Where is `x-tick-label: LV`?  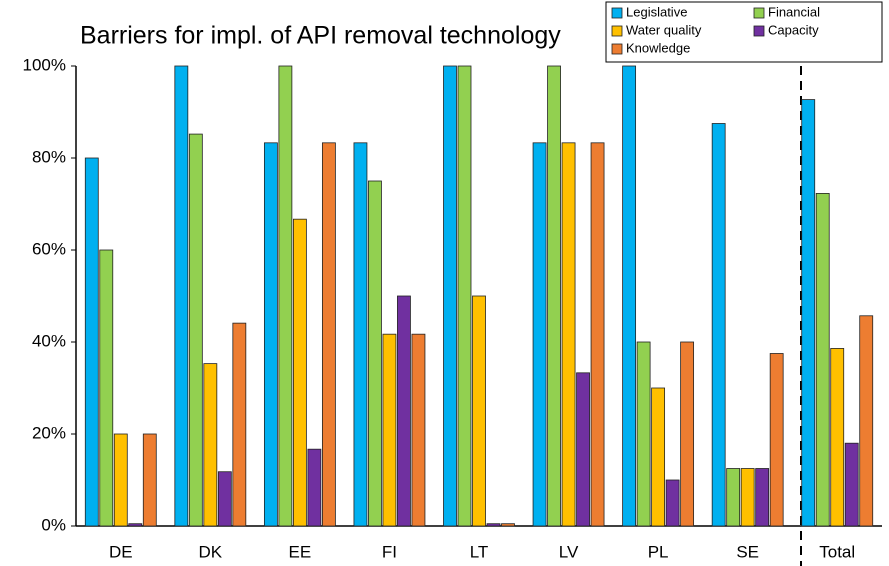 x-tick-label: LV is located at coordinates (569, 551).